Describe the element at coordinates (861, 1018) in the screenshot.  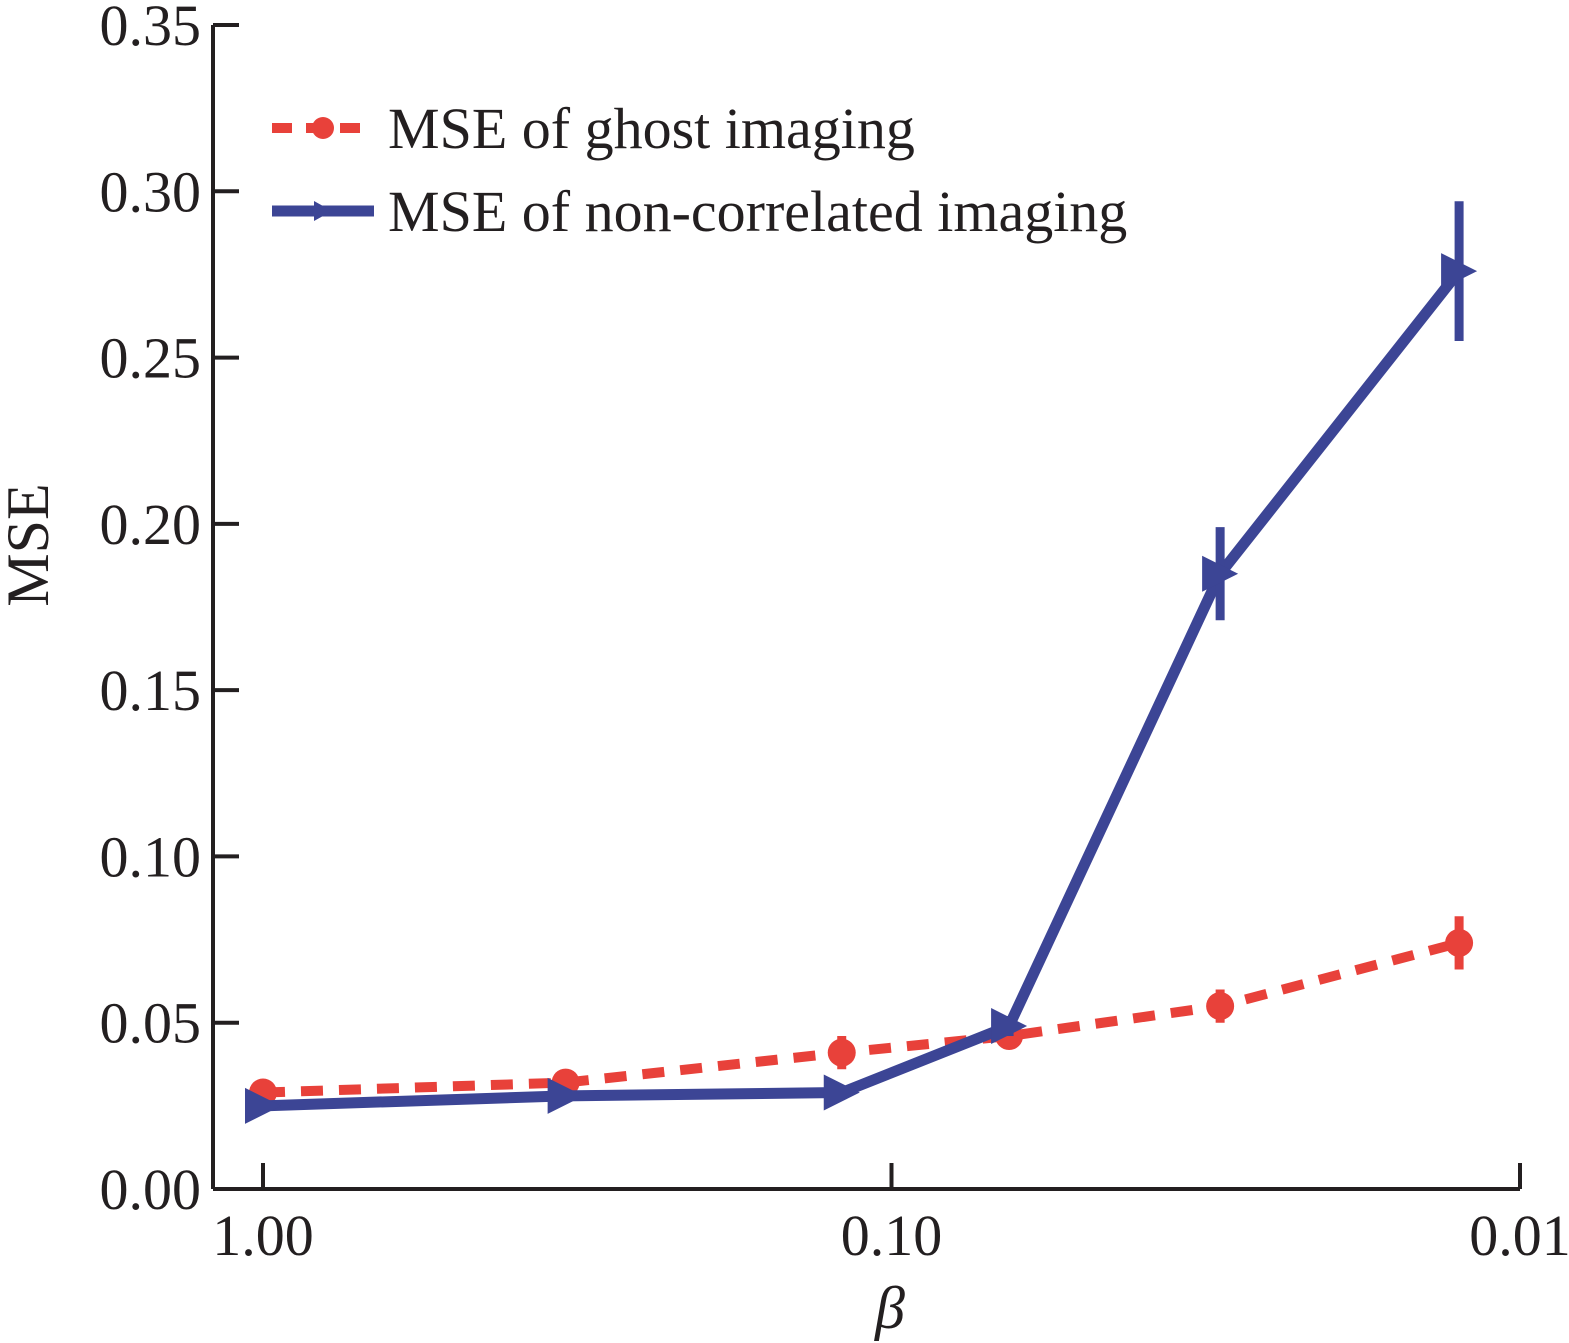
I see `series-line` at that location.